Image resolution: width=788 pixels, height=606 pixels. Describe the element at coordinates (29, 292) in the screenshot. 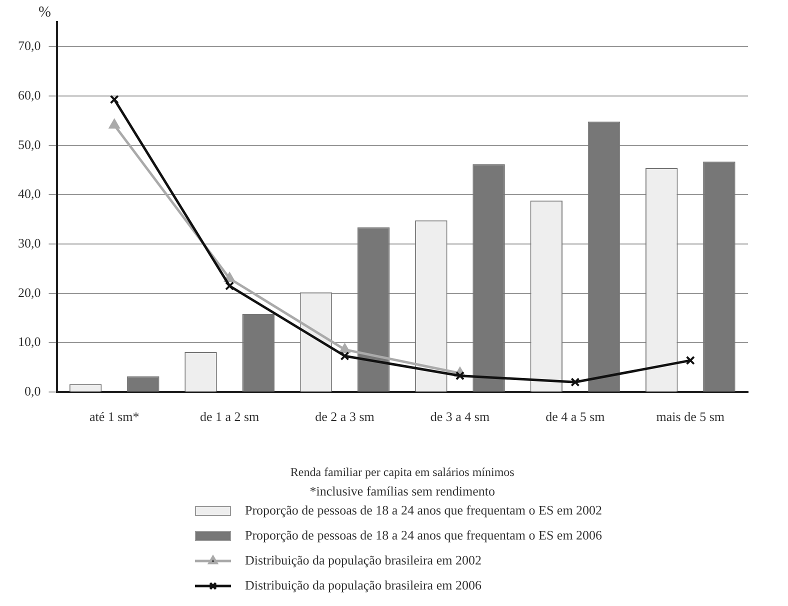

I see `y-tick-label: 20,0` at that location.